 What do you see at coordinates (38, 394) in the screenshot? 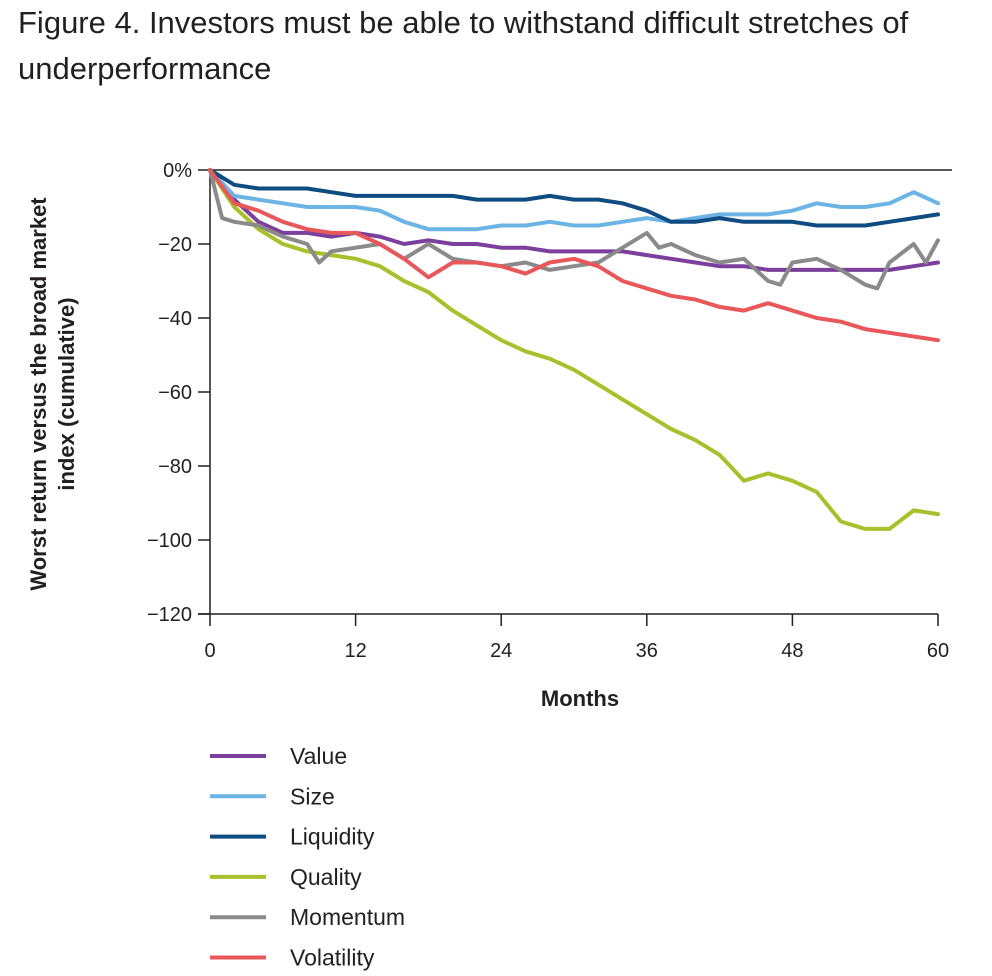
I see `y-axis-title-line: Worst return versus the broad market` at bounding box center [38, 394].